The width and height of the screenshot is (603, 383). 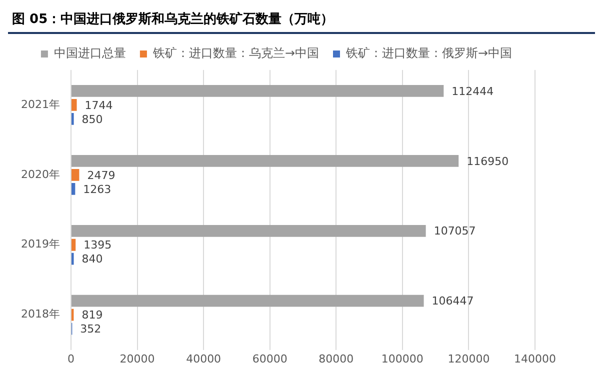 I want to click on legend-label: 中国进口总量, so click(x=90, y=53).